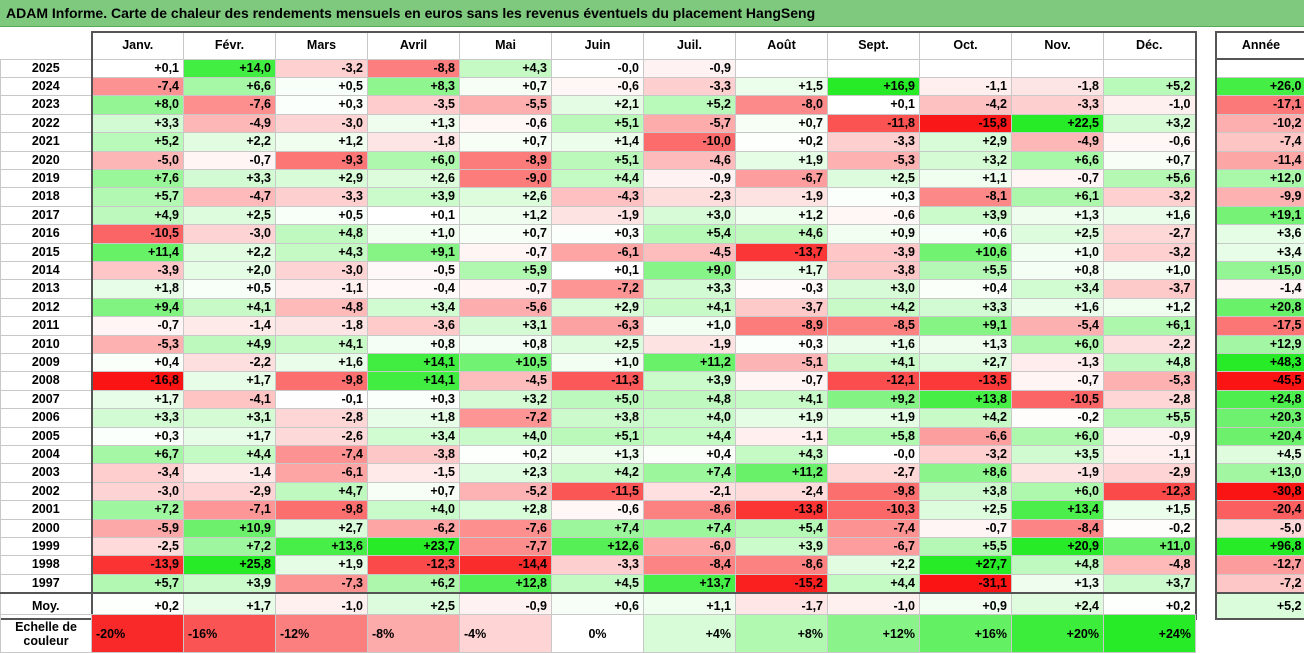  Describe the element at coordinates (966, 399) in the screenshot. I see `heat-cell: +13,8` at that location.